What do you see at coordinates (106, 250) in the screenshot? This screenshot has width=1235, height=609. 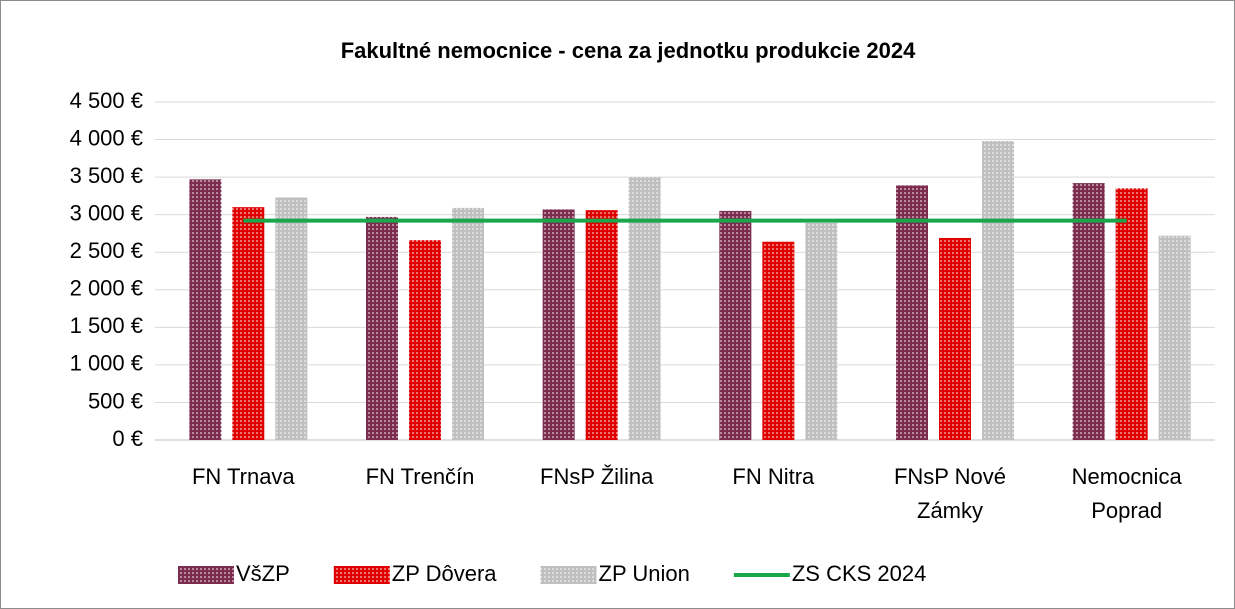 I see `y-tick-label: 2 500 €` at bounding box center [106, 250].